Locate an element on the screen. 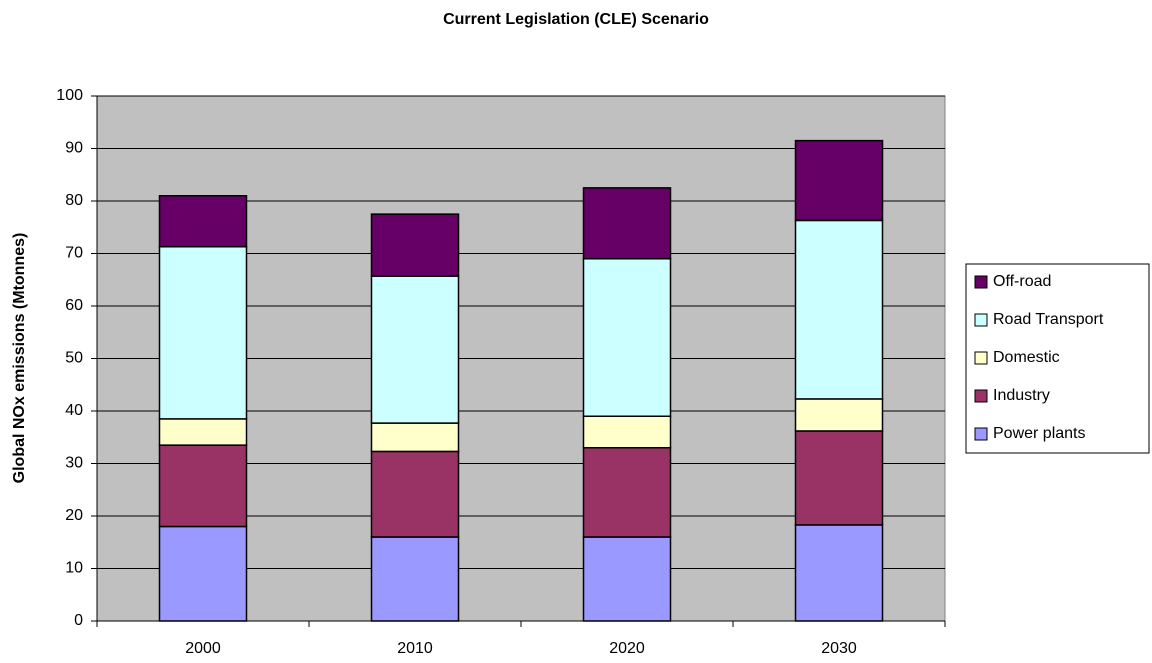 The image size is (1152, 663). x-tick-label: 2020 is located at coordinates (627, 648).